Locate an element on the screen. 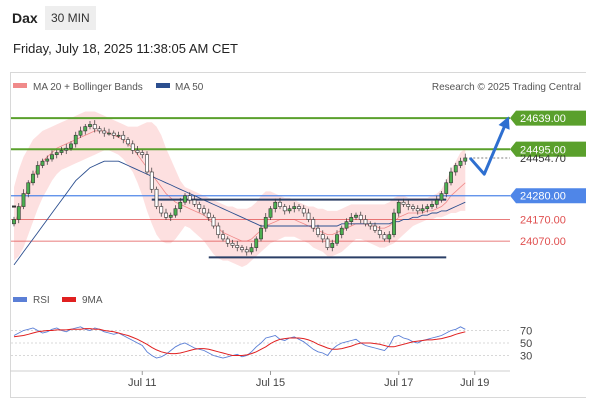 This screenshot has height=400, width=590. level-label: 24495.00 is located at coordinates (543, 150).